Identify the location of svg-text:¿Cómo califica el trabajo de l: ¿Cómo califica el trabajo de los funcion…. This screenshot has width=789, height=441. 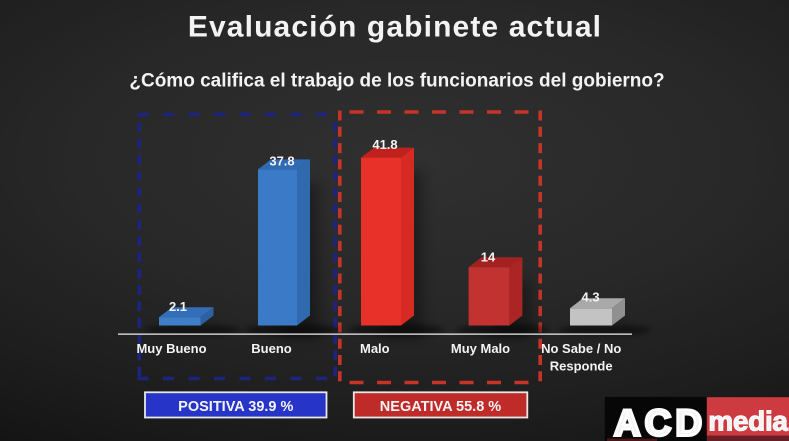
(396, 81).